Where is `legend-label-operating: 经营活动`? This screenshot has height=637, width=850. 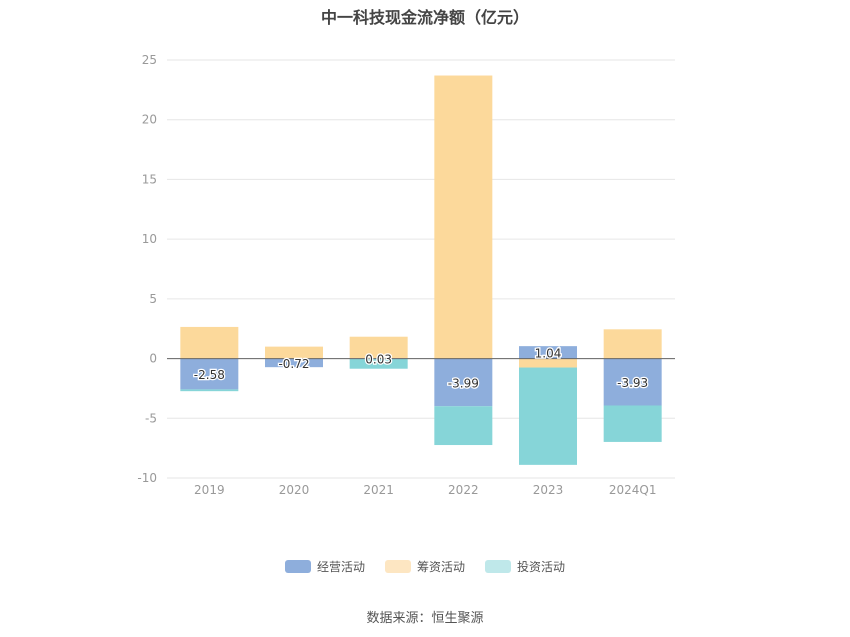 legend-label-operating: 经营活动 is located at coordinates (340, 567).